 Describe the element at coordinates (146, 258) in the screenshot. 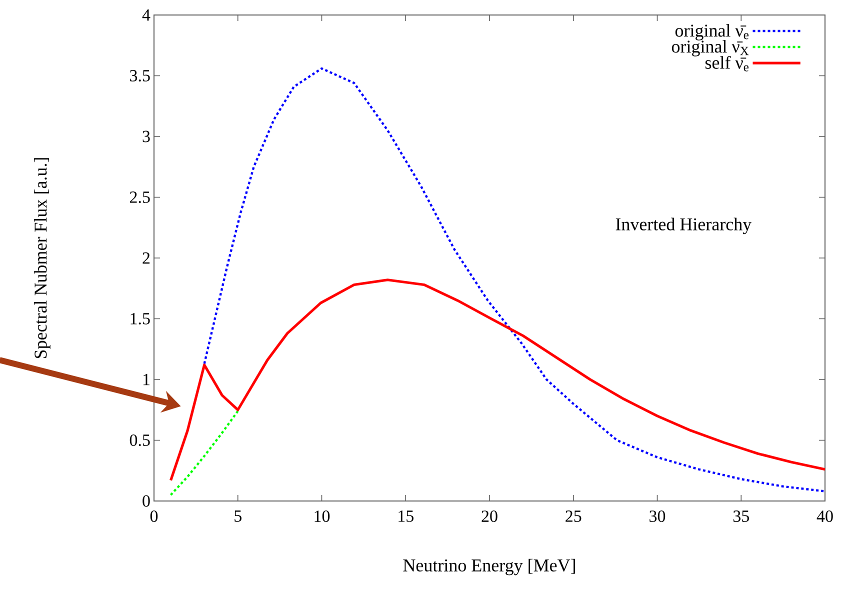

I see `y-tick-label: 2` at that location.